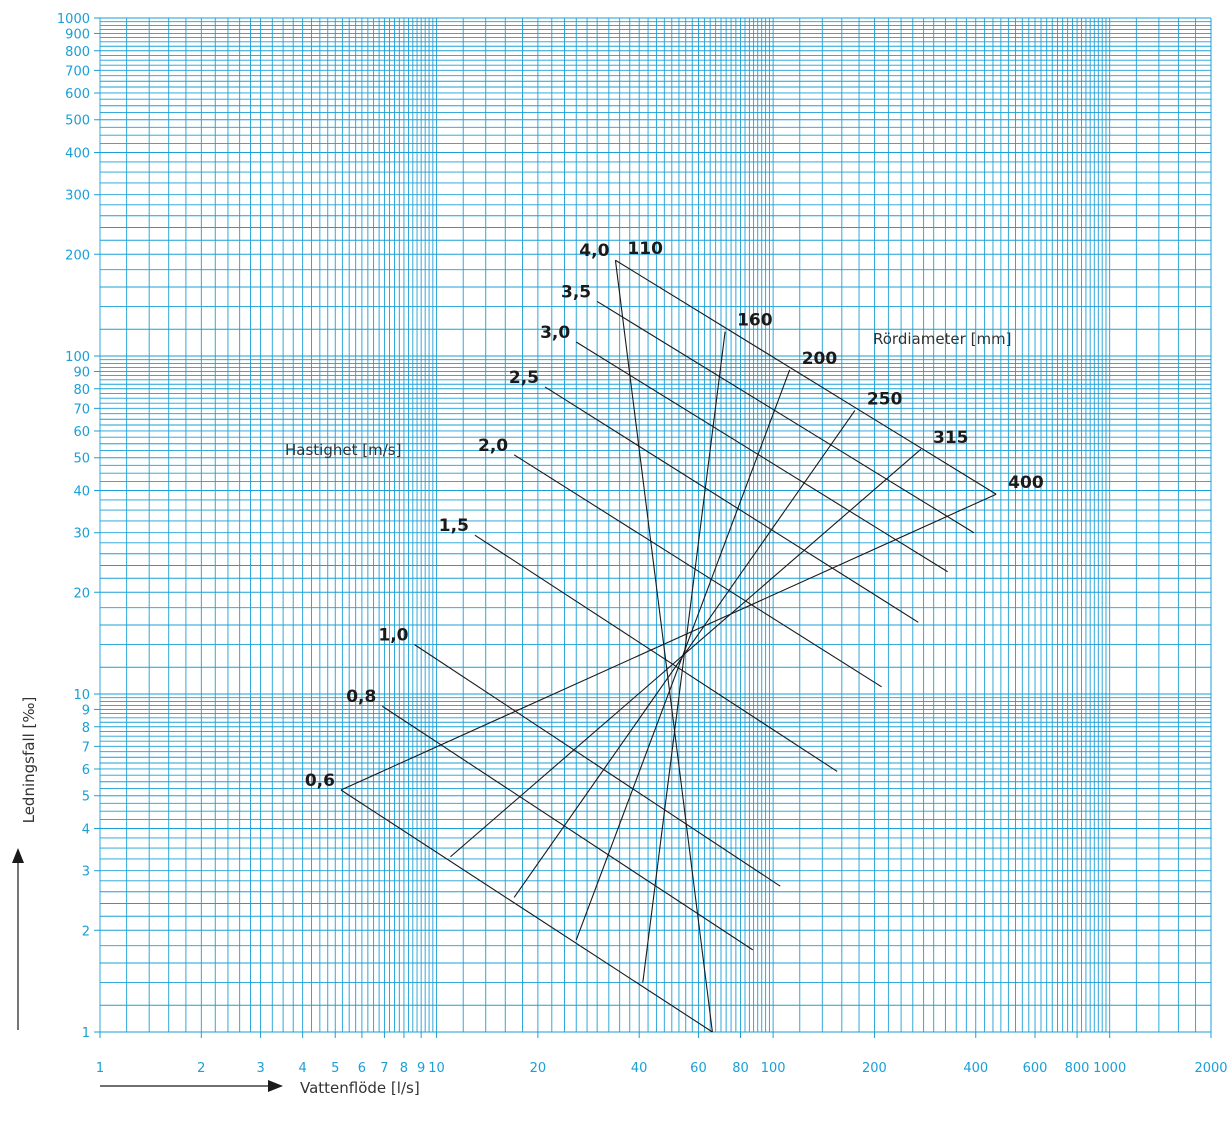  What do you see at coordinates (1077, 1068) in the screenshot?
I see `x-tick-label: 800` at bounding box center [1077, 1068].